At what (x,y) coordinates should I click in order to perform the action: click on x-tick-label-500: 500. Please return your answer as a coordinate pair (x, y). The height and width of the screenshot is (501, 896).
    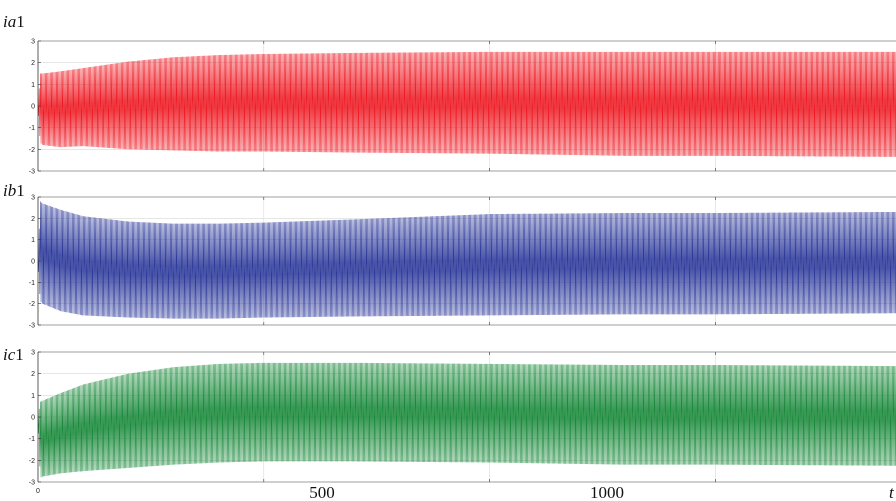
    Looking at the image, I should click on (322, 492).